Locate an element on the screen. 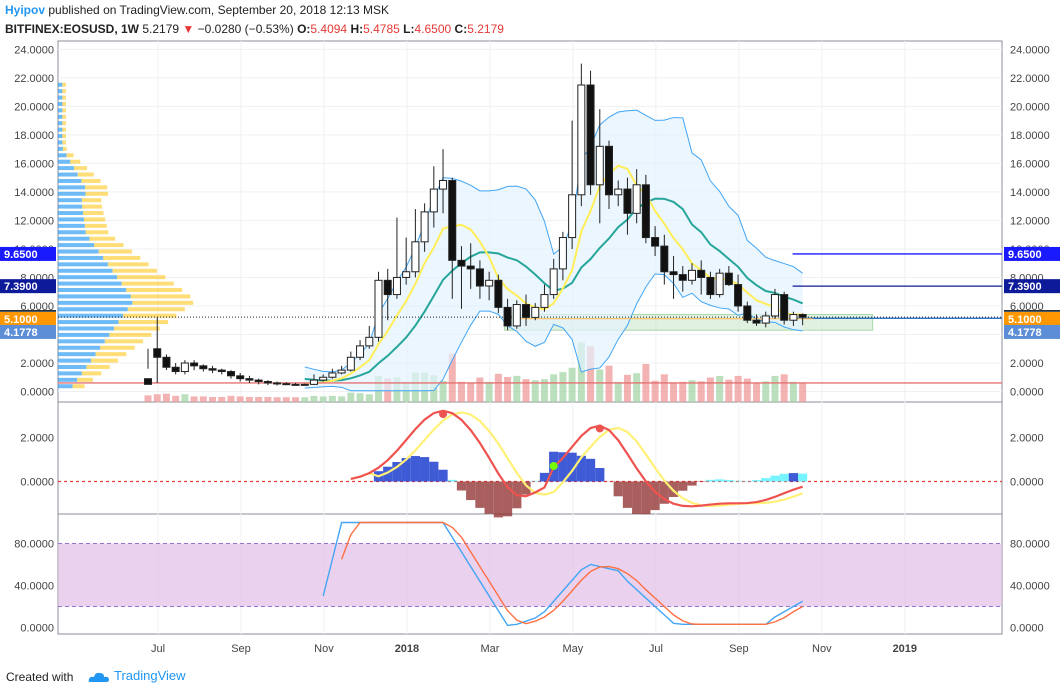  high-label: H: is located at coordinates (357, 29).